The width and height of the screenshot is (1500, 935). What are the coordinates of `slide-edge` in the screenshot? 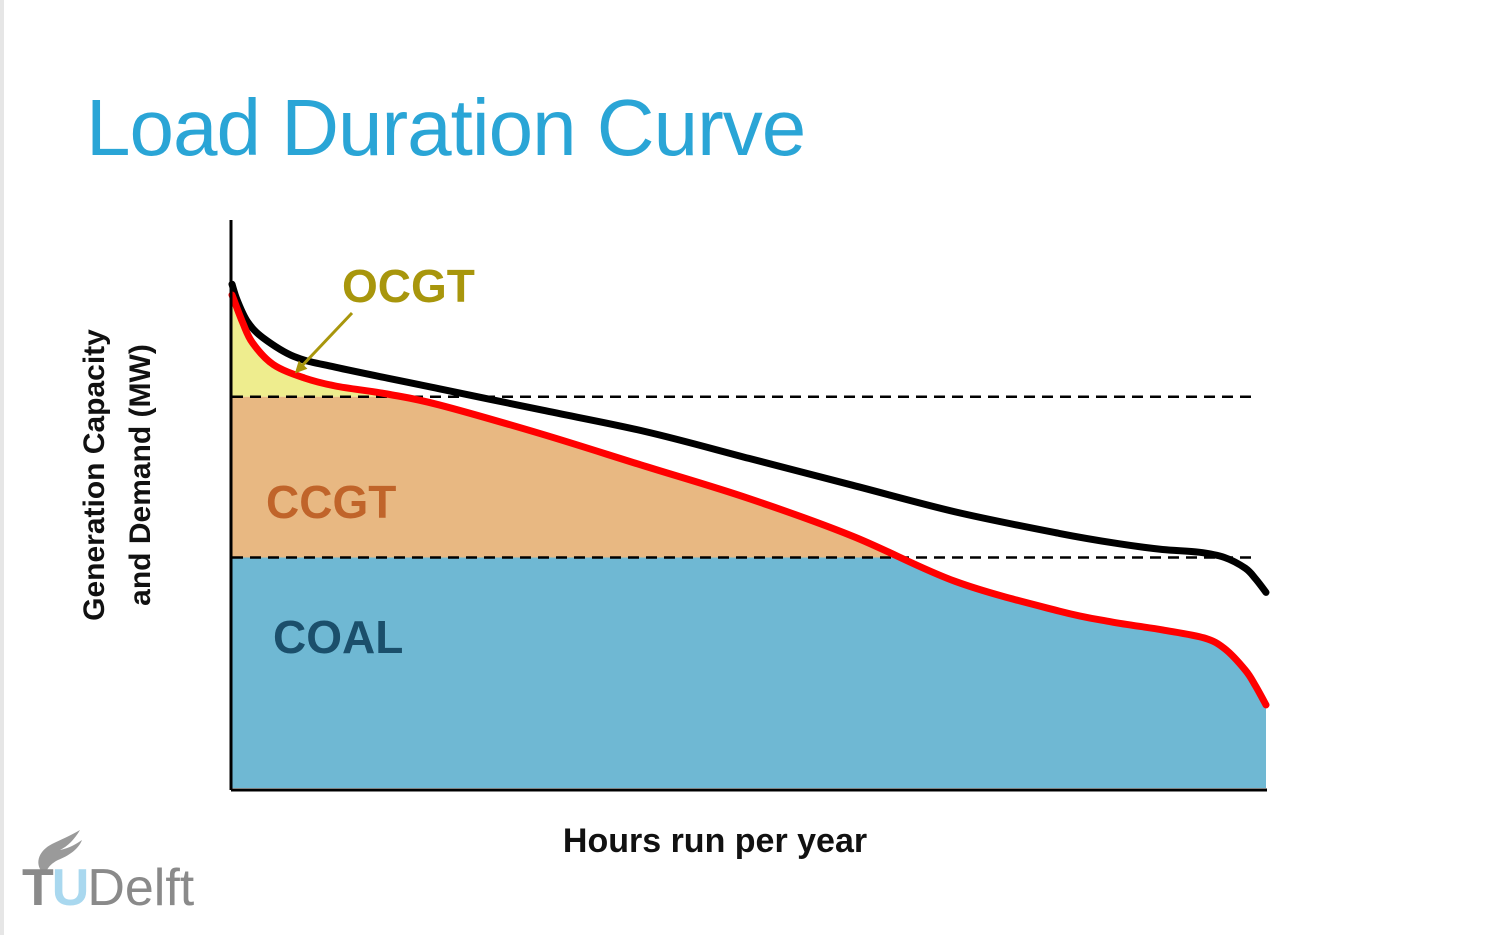 It's located at (2, 467).